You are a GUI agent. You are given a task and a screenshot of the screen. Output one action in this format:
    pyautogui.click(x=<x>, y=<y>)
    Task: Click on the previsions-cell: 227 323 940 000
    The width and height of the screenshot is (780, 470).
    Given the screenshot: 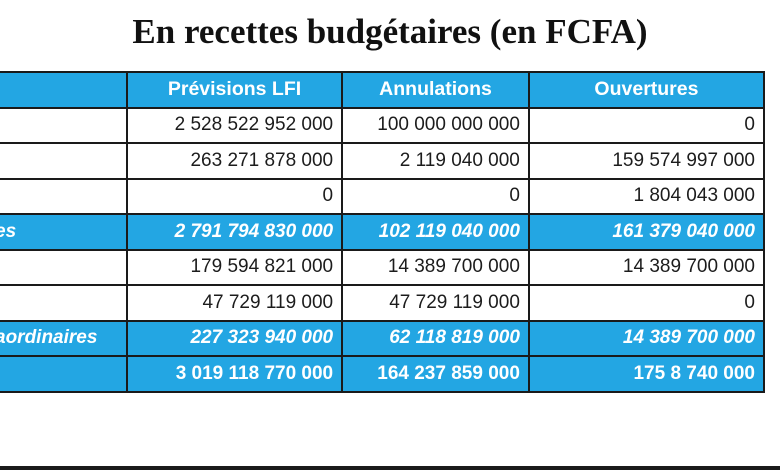 What is the action you would take?
    pyautogui.click(x=234, y=338)
    